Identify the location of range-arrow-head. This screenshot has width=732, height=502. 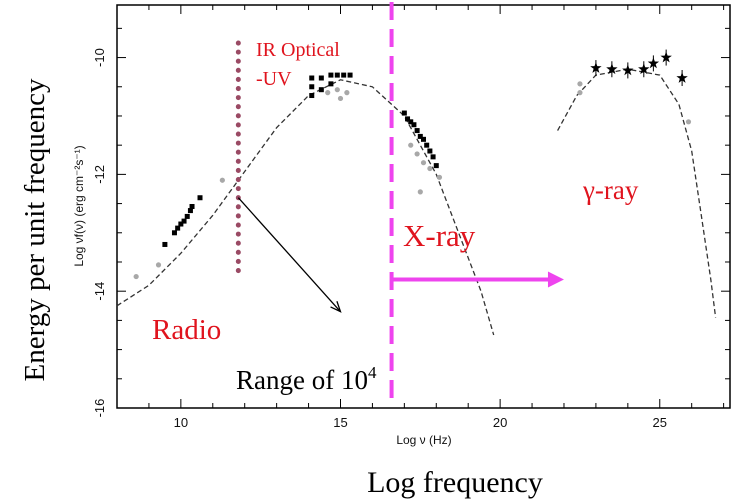
(336, 307).